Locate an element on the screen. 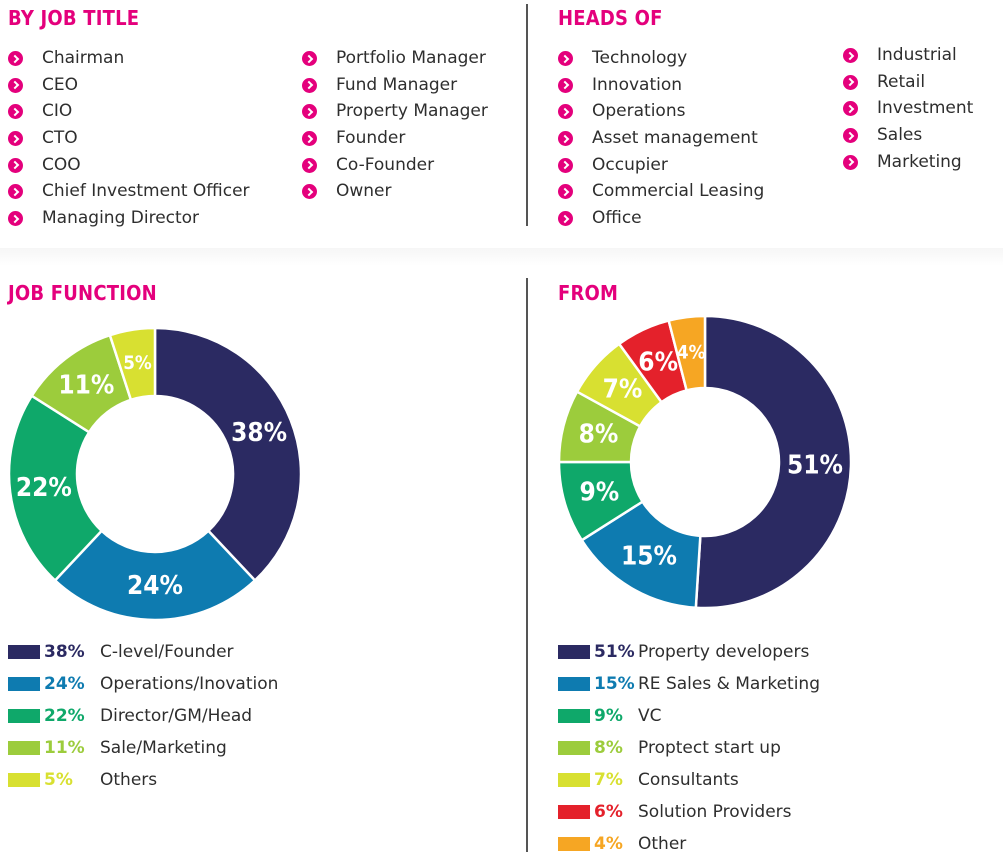 This screenshot has width=1003, height=862. job-title-item: COO is located at coordinates (129, 165).